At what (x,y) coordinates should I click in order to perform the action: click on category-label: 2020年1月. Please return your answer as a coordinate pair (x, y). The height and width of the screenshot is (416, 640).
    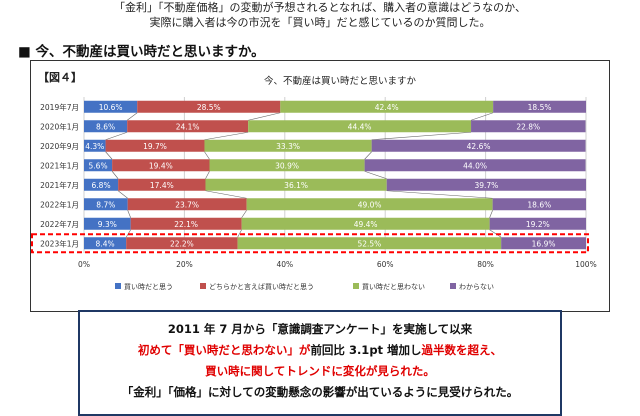
    Looking at the image, I should click on (59, 126).